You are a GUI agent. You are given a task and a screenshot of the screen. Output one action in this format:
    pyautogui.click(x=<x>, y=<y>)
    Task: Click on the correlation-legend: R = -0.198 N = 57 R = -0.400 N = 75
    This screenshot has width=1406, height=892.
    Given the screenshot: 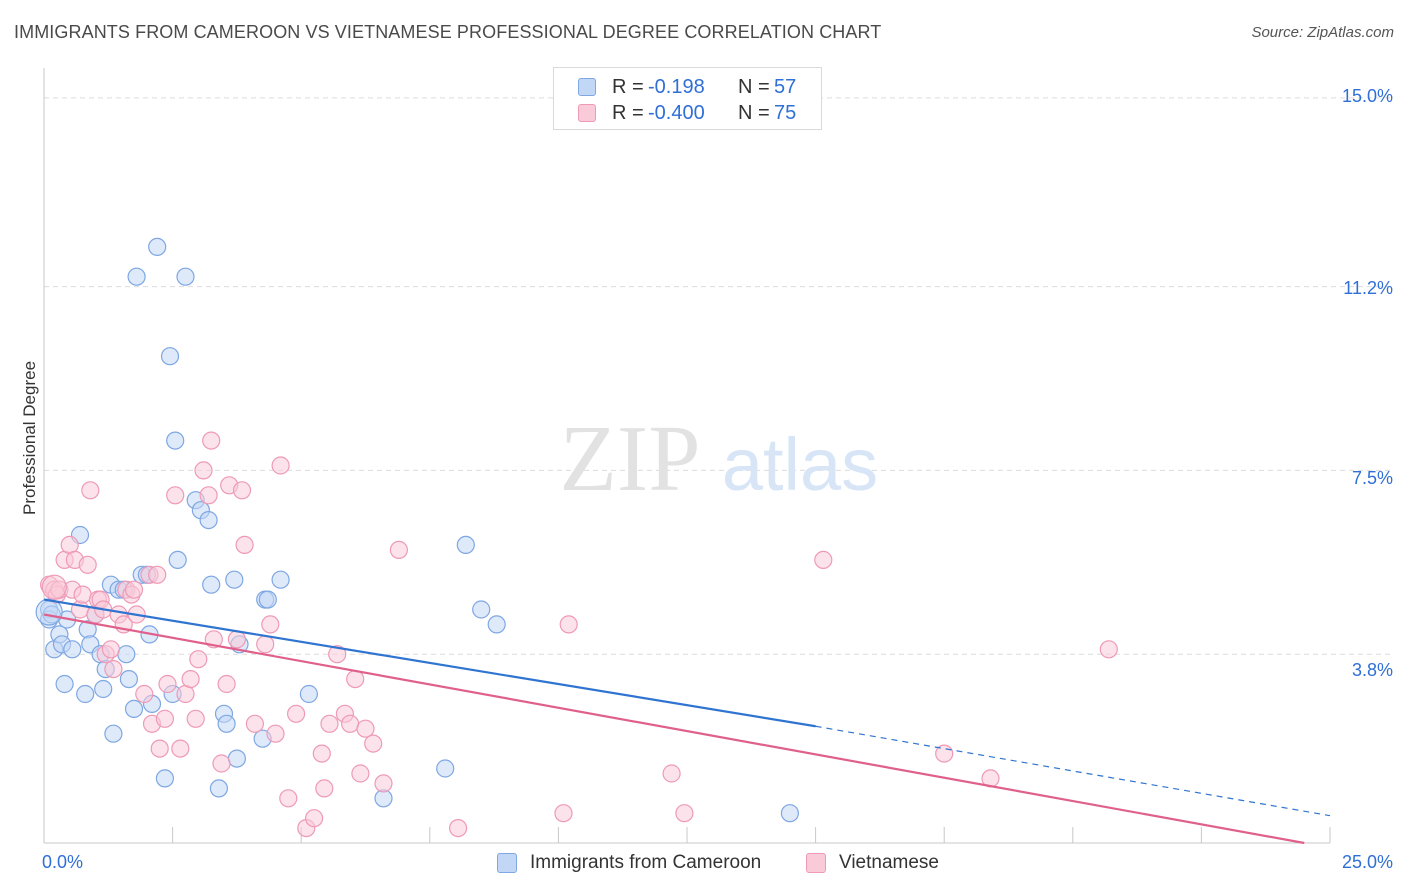 What is the action you would take?
    pyautogui.click(x=687, y=98)
    